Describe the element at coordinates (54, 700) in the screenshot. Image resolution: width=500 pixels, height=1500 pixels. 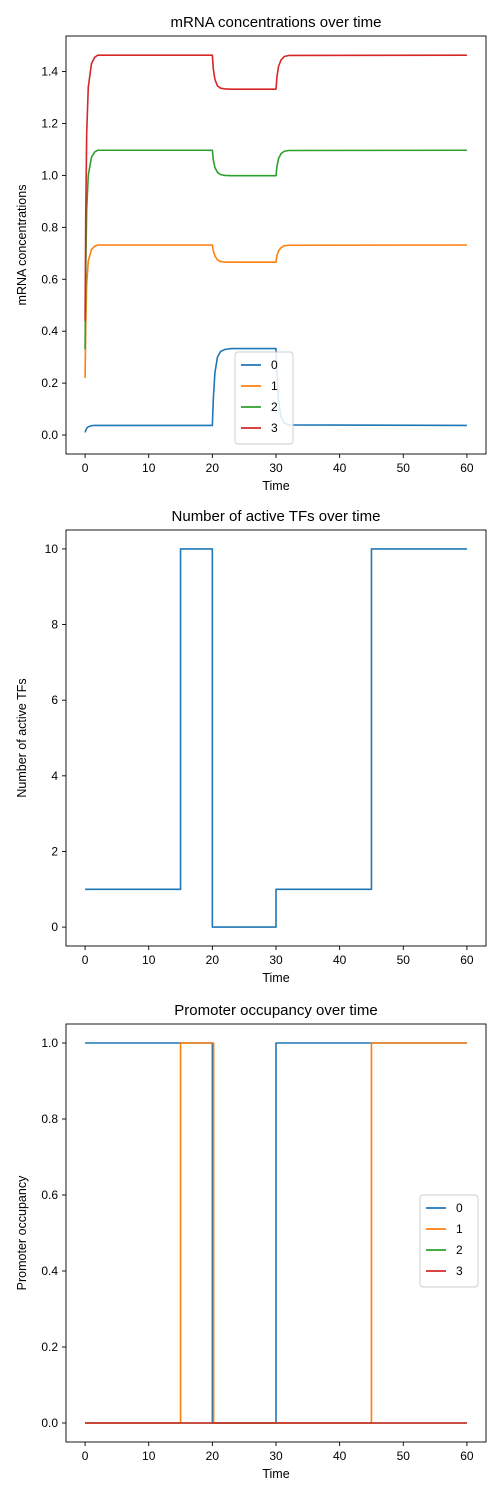
I see `y-tick-label: 6` at that location.